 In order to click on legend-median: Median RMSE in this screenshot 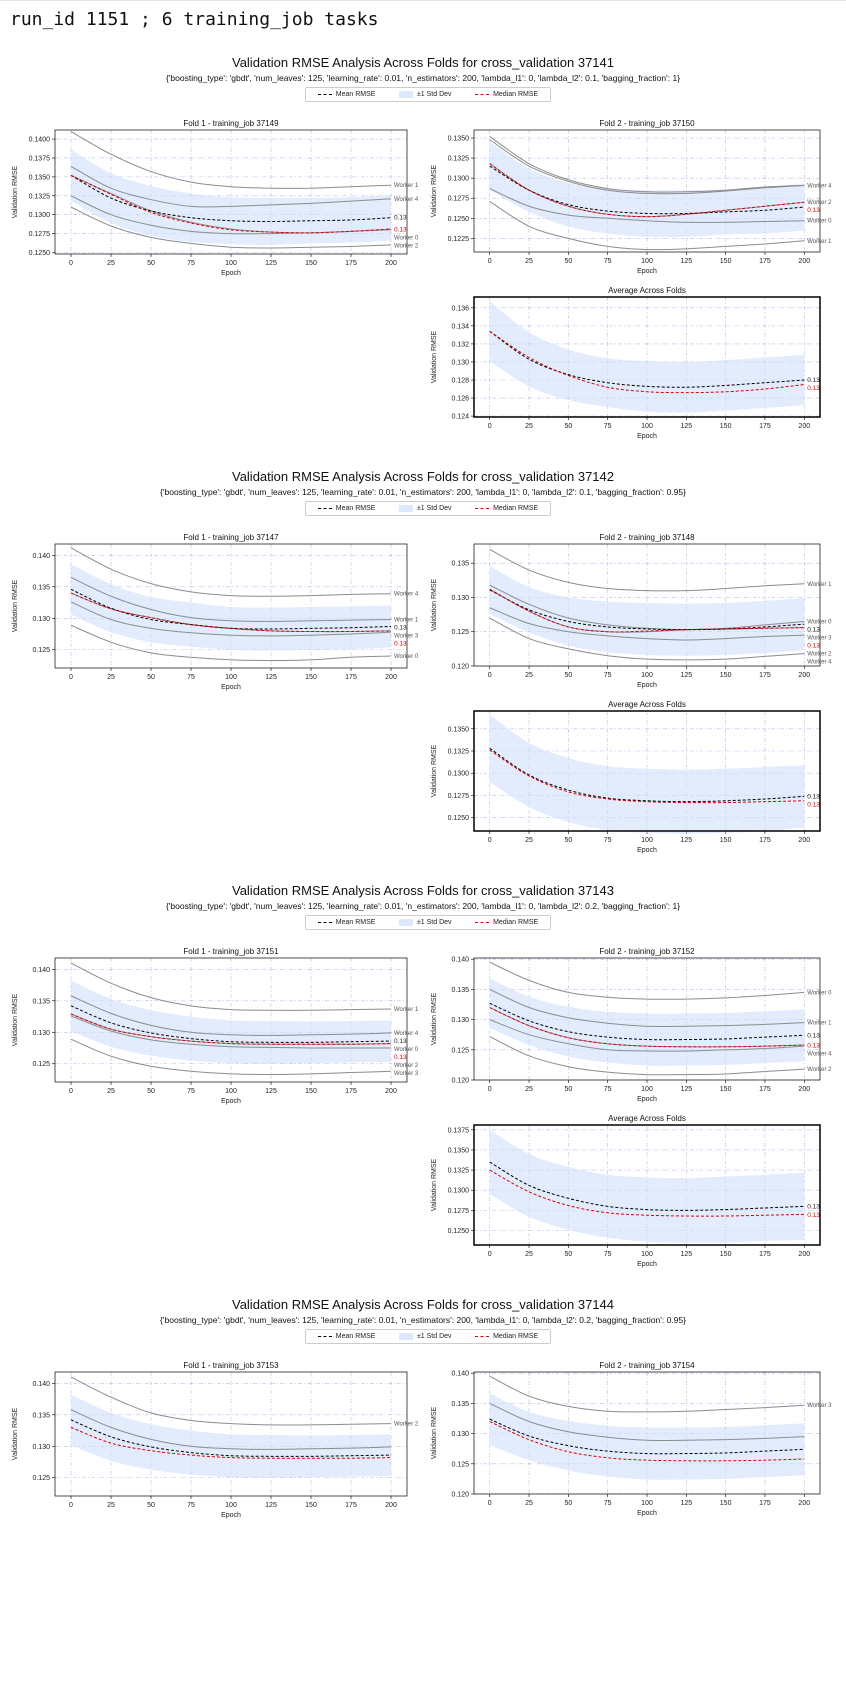, I will do `click(506, 1336)`.